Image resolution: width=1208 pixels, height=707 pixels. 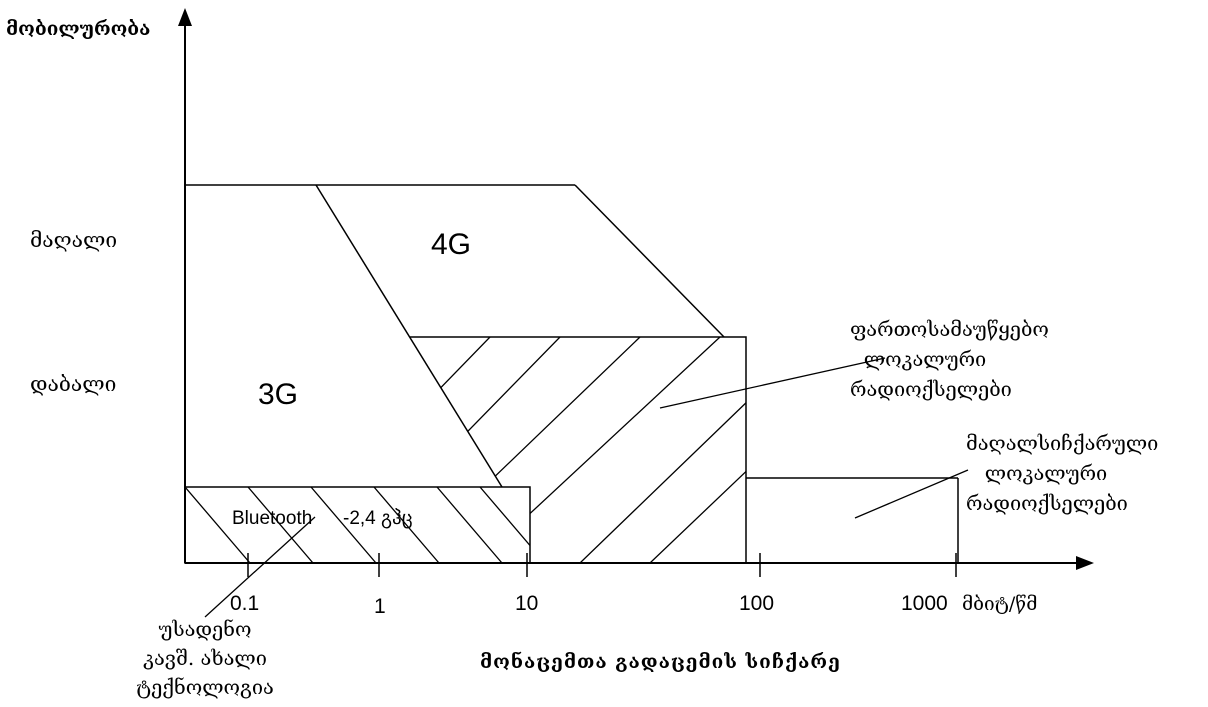 What do you see at coordinates (260, 567) in the screenshot?
I see `pointer-wireless` at bounding box center [260, 567].